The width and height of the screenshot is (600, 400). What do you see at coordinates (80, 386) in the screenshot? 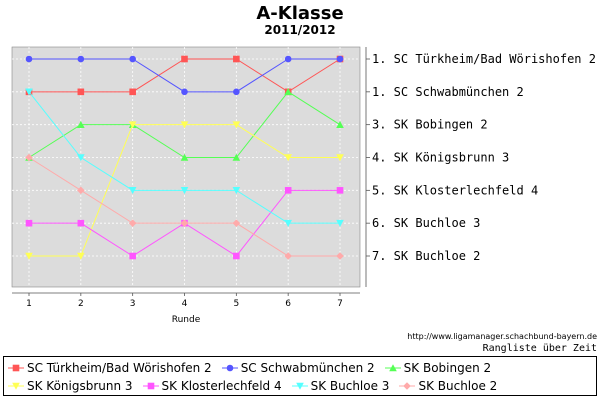
I see `legend-label: SK Königsbrunn 3` at bounding box center [80, 386].